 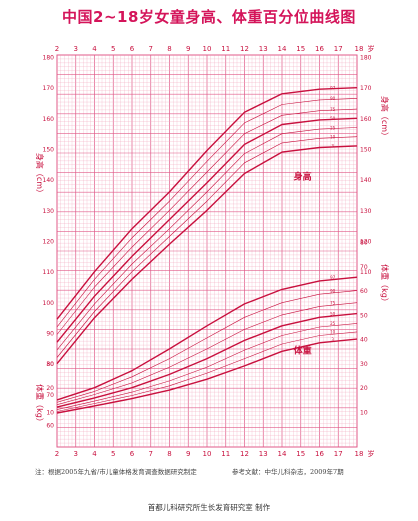 I want to click on y-left-tick-label: 170, so click(x=49, y=88).